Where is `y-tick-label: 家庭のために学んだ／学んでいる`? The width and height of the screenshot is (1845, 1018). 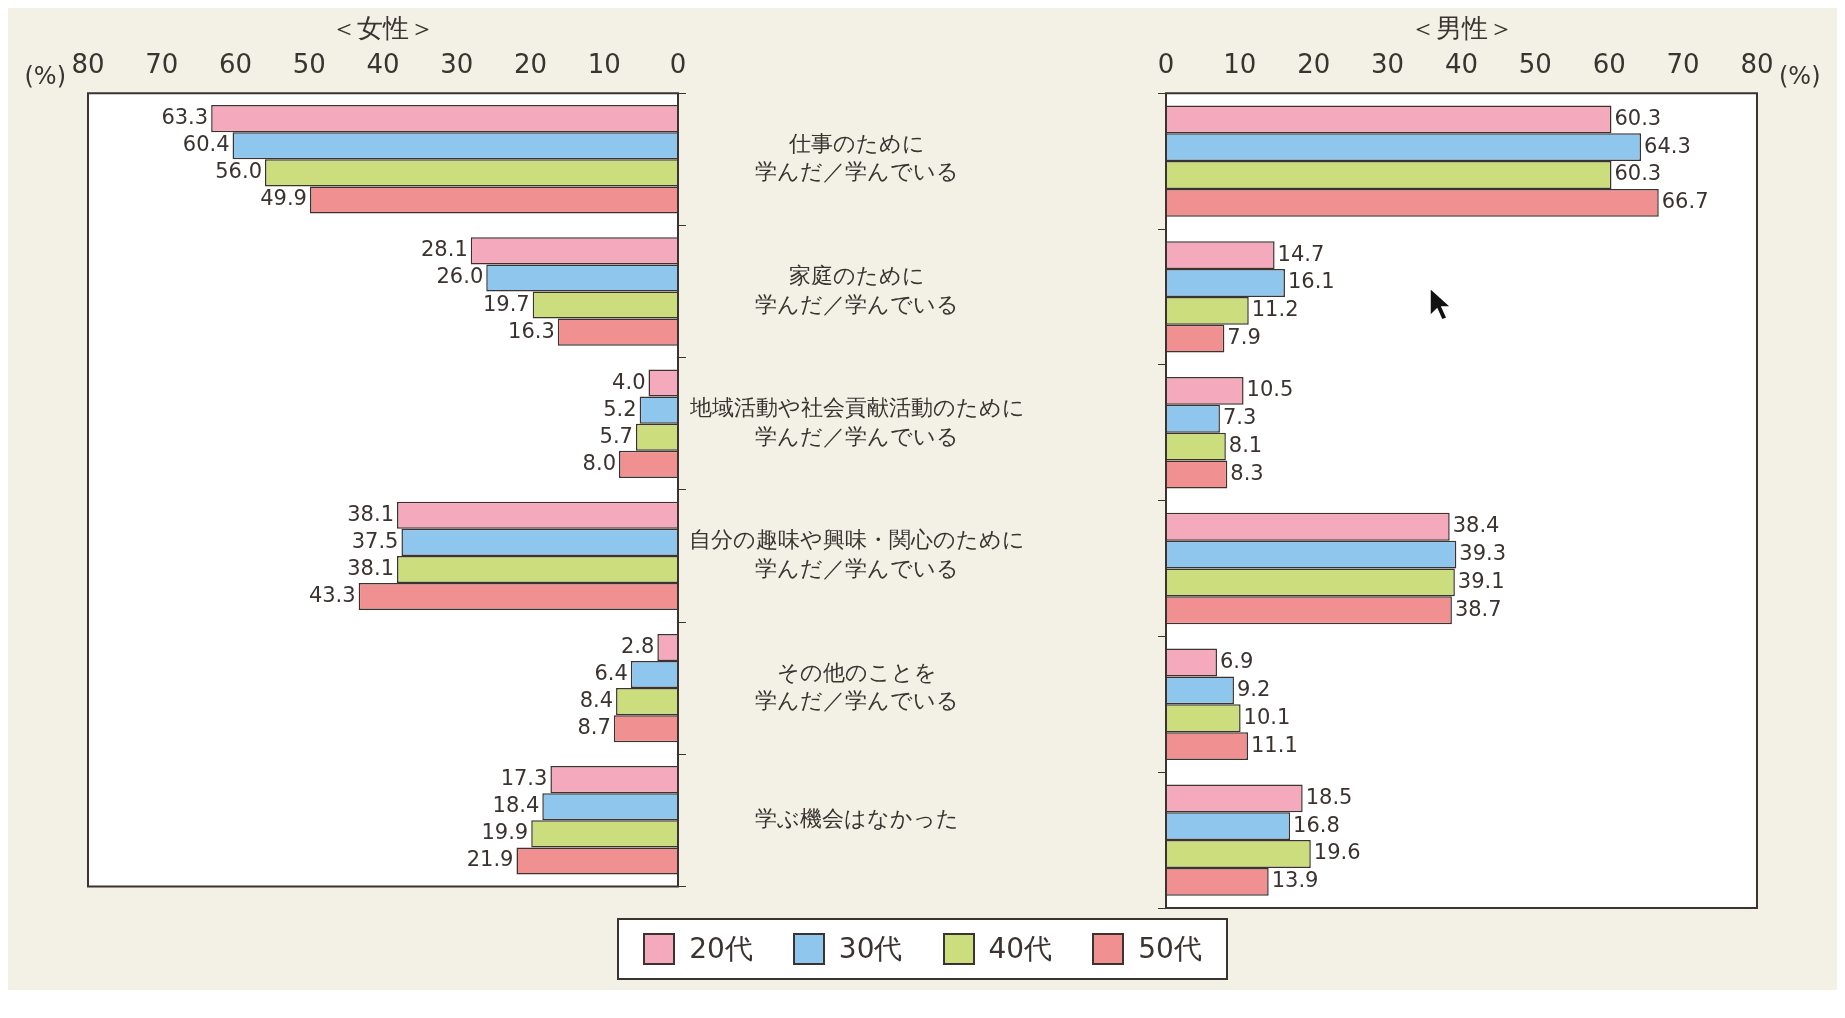
y-tick-label: 家庭のために学んだ／学んでいる is located at coordinates (857, 289).